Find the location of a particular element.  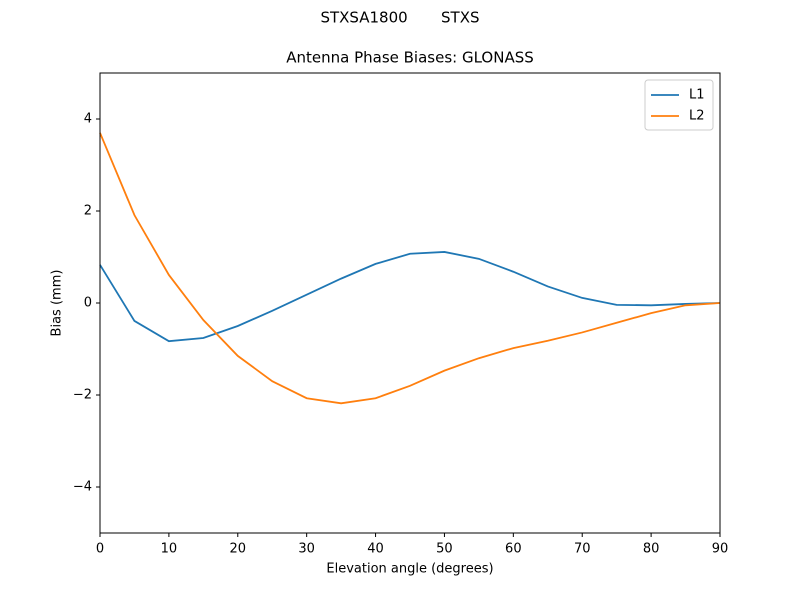

x-tick-label: 50 is located at coordinates (444, 549).